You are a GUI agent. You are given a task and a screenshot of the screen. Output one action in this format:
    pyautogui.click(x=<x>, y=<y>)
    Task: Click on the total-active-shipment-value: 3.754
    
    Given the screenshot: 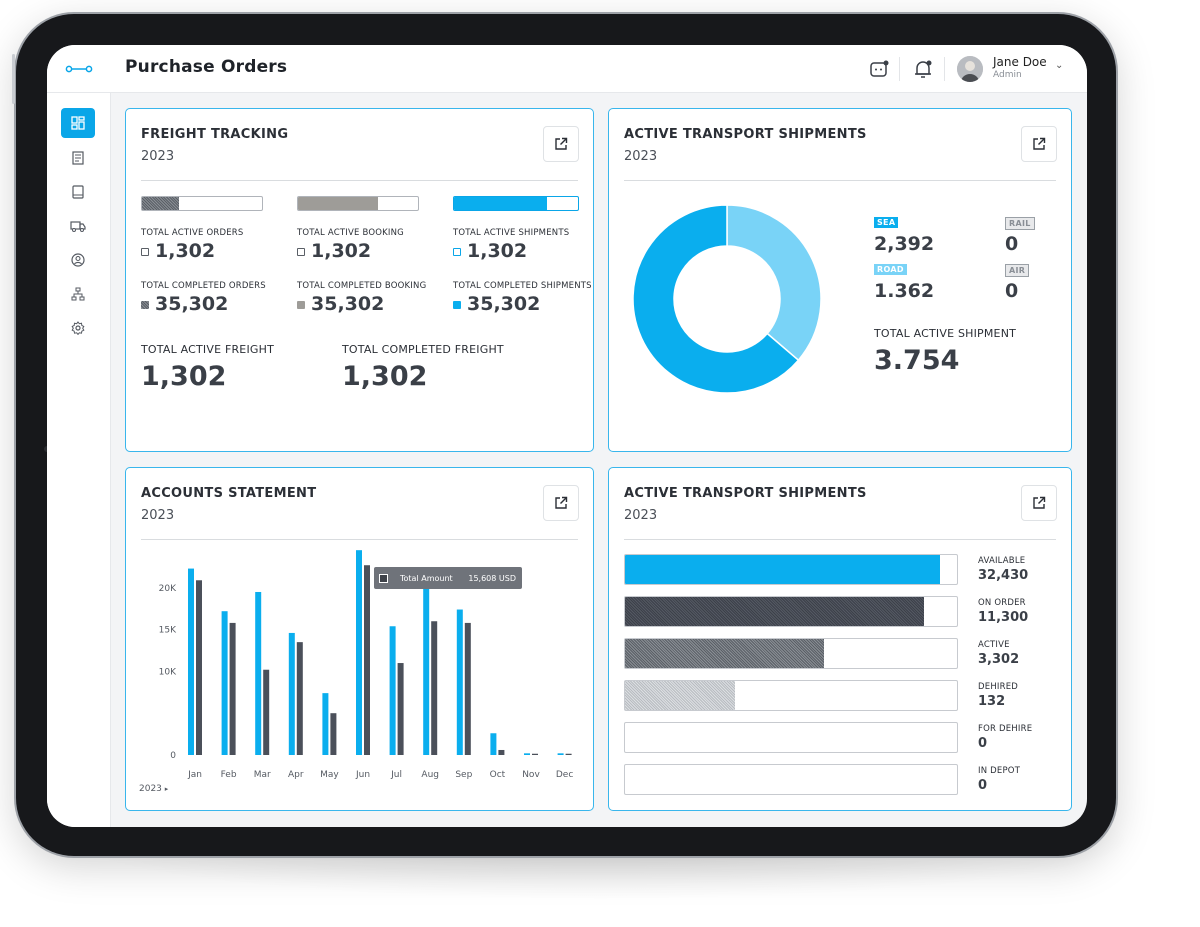 What is the action you would take?
    pyautogui.click(x=917, y=360)
    